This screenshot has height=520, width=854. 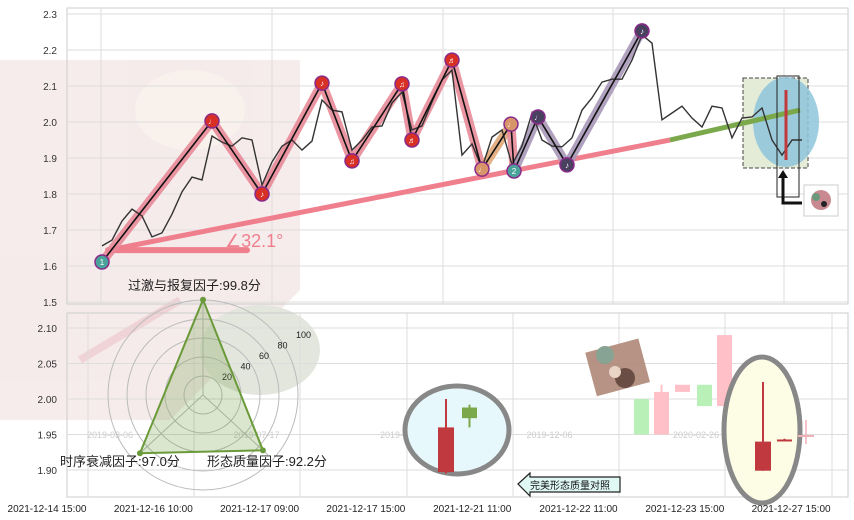 I want to click on x-tick-label: 2021-12-27 15:00, so click(x=791, y=509).